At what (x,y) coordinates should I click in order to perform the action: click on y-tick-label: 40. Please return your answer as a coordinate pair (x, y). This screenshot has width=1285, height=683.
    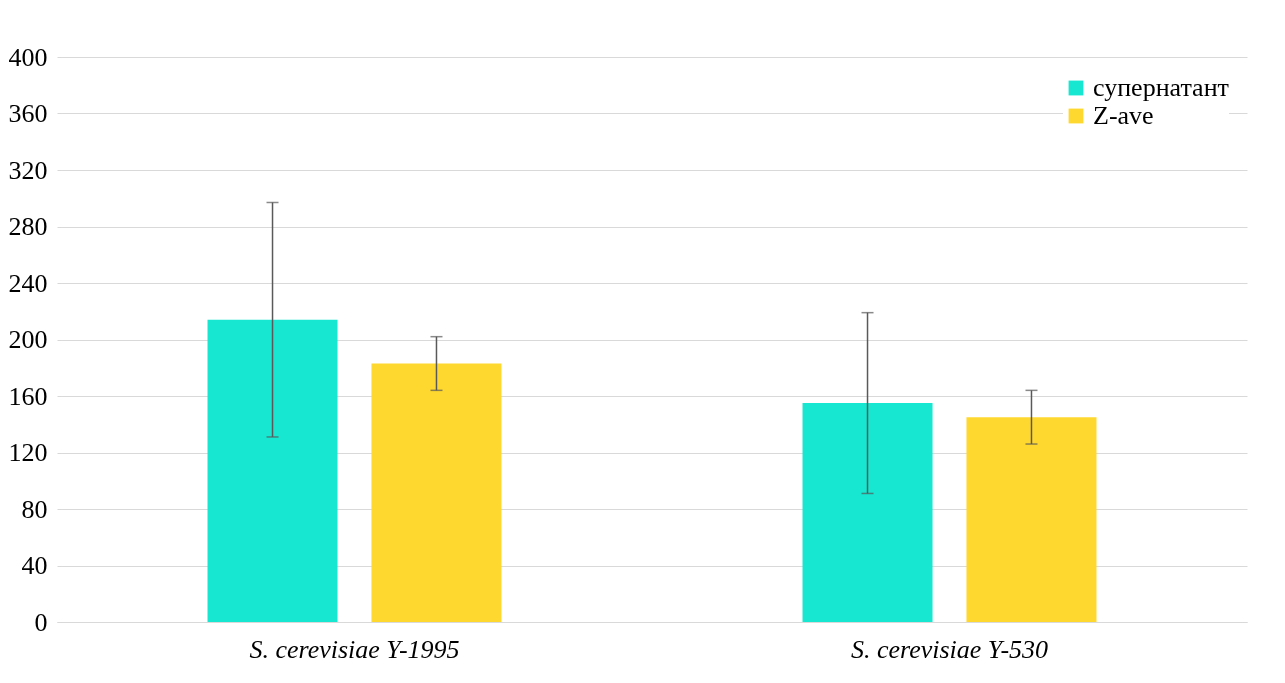
    Looking at the image, I should click on (34, 565).